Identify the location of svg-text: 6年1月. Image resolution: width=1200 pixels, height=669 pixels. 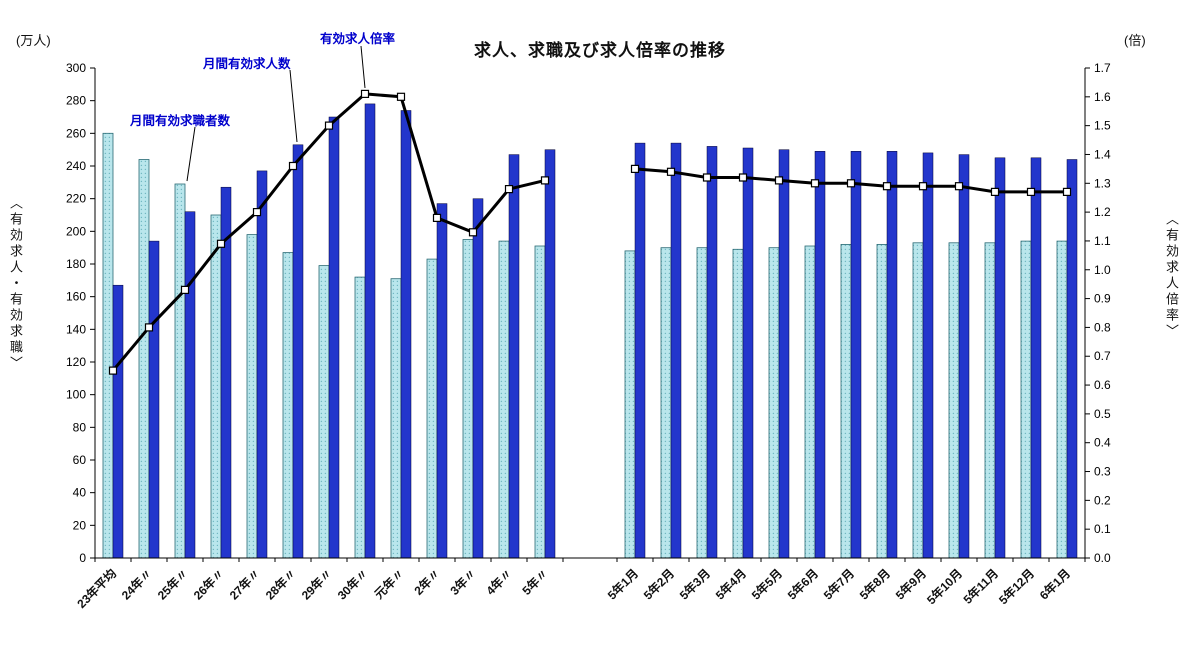
(1054, 584).